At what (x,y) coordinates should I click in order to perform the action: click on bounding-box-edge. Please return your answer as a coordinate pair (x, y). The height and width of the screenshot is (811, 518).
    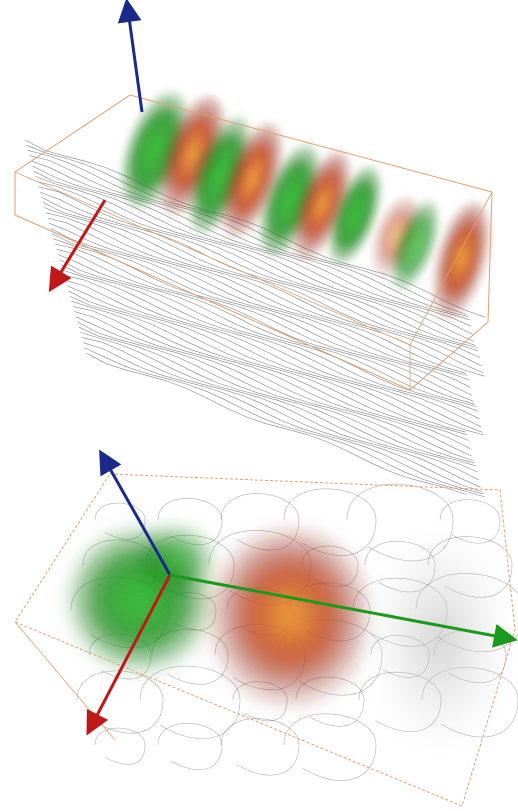
    Looking at the image, I should click on (451, 268).